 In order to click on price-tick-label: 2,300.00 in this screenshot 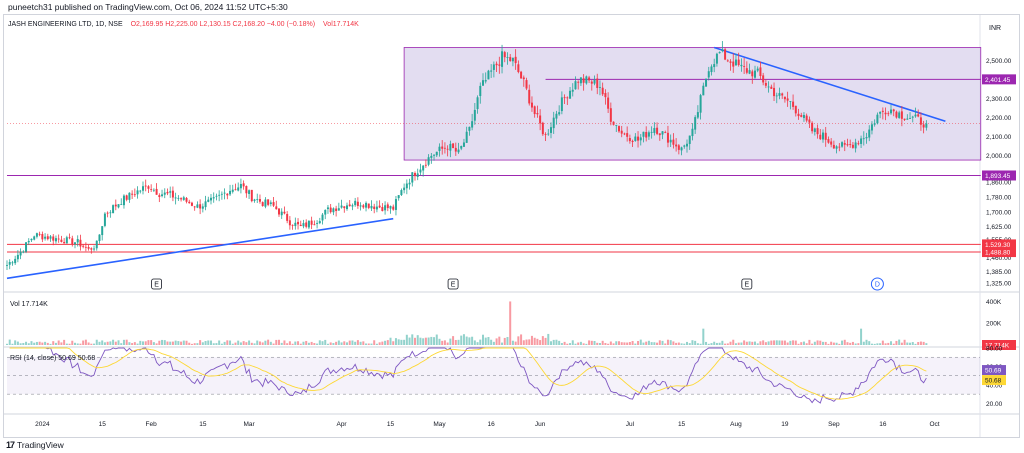, I will do `click(999, 99)`.